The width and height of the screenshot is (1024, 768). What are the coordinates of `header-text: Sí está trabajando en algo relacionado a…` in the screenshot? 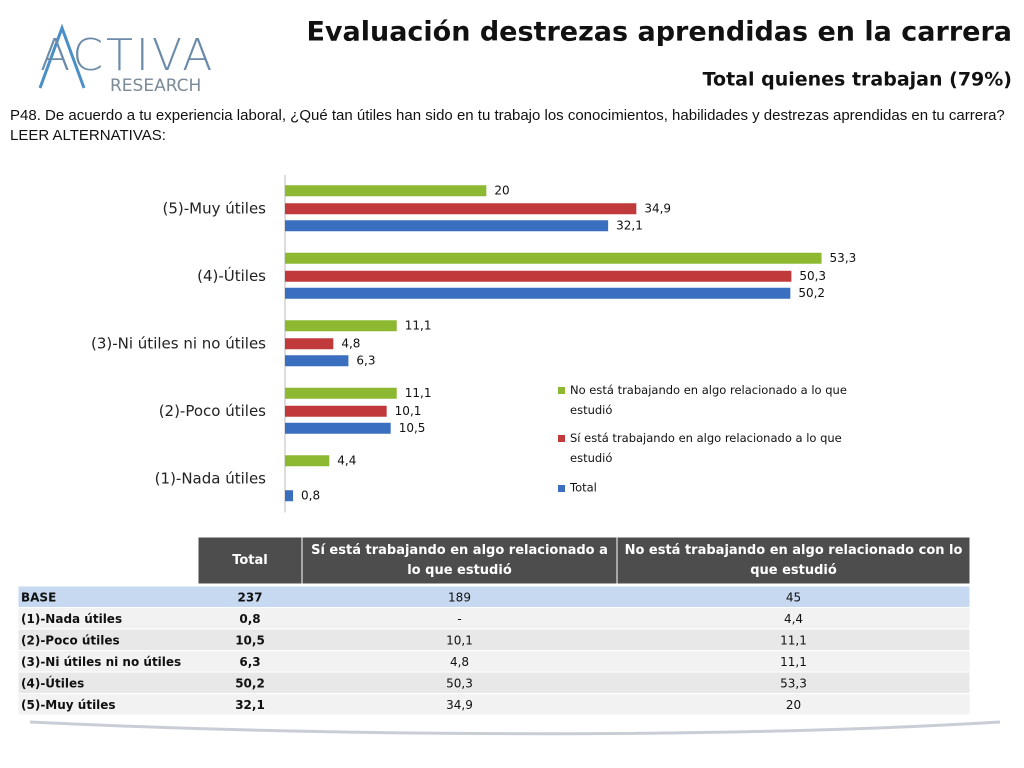 It's located at (459, 560).